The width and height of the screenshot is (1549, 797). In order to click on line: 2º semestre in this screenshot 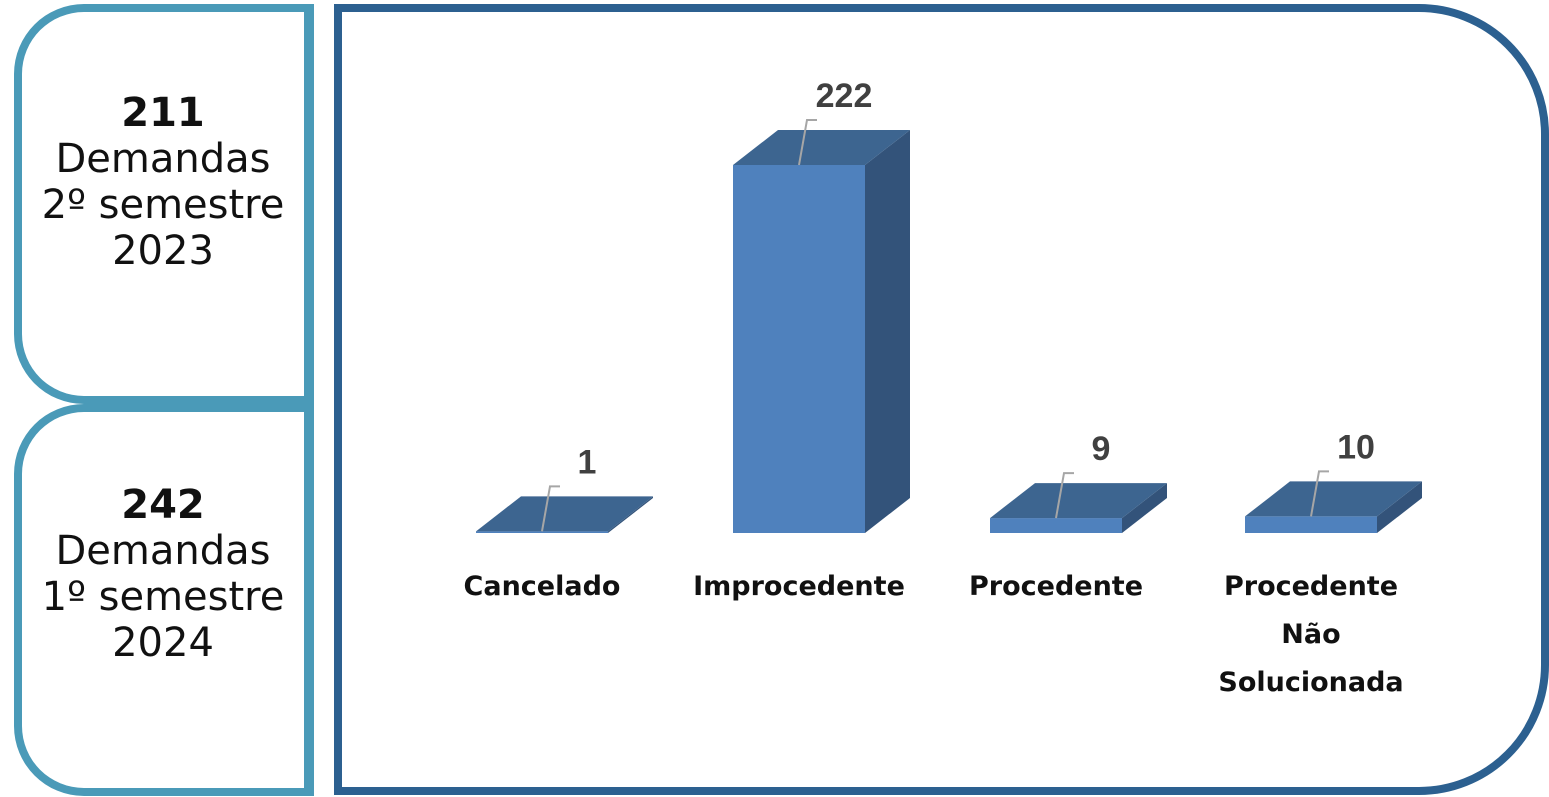, I will do `click(163, 205)`.